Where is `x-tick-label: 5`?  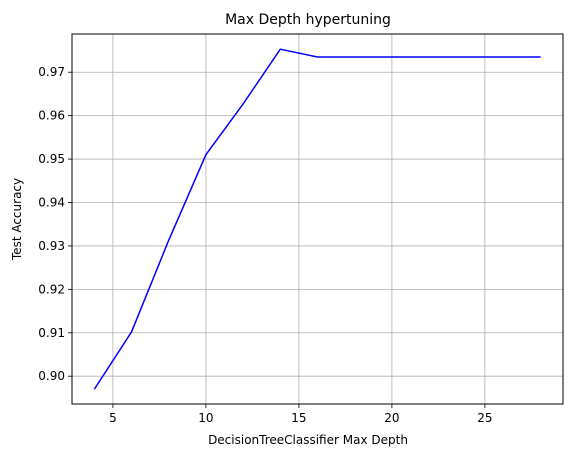 x-tick-label: 5 is located at coordinates (113, 418).